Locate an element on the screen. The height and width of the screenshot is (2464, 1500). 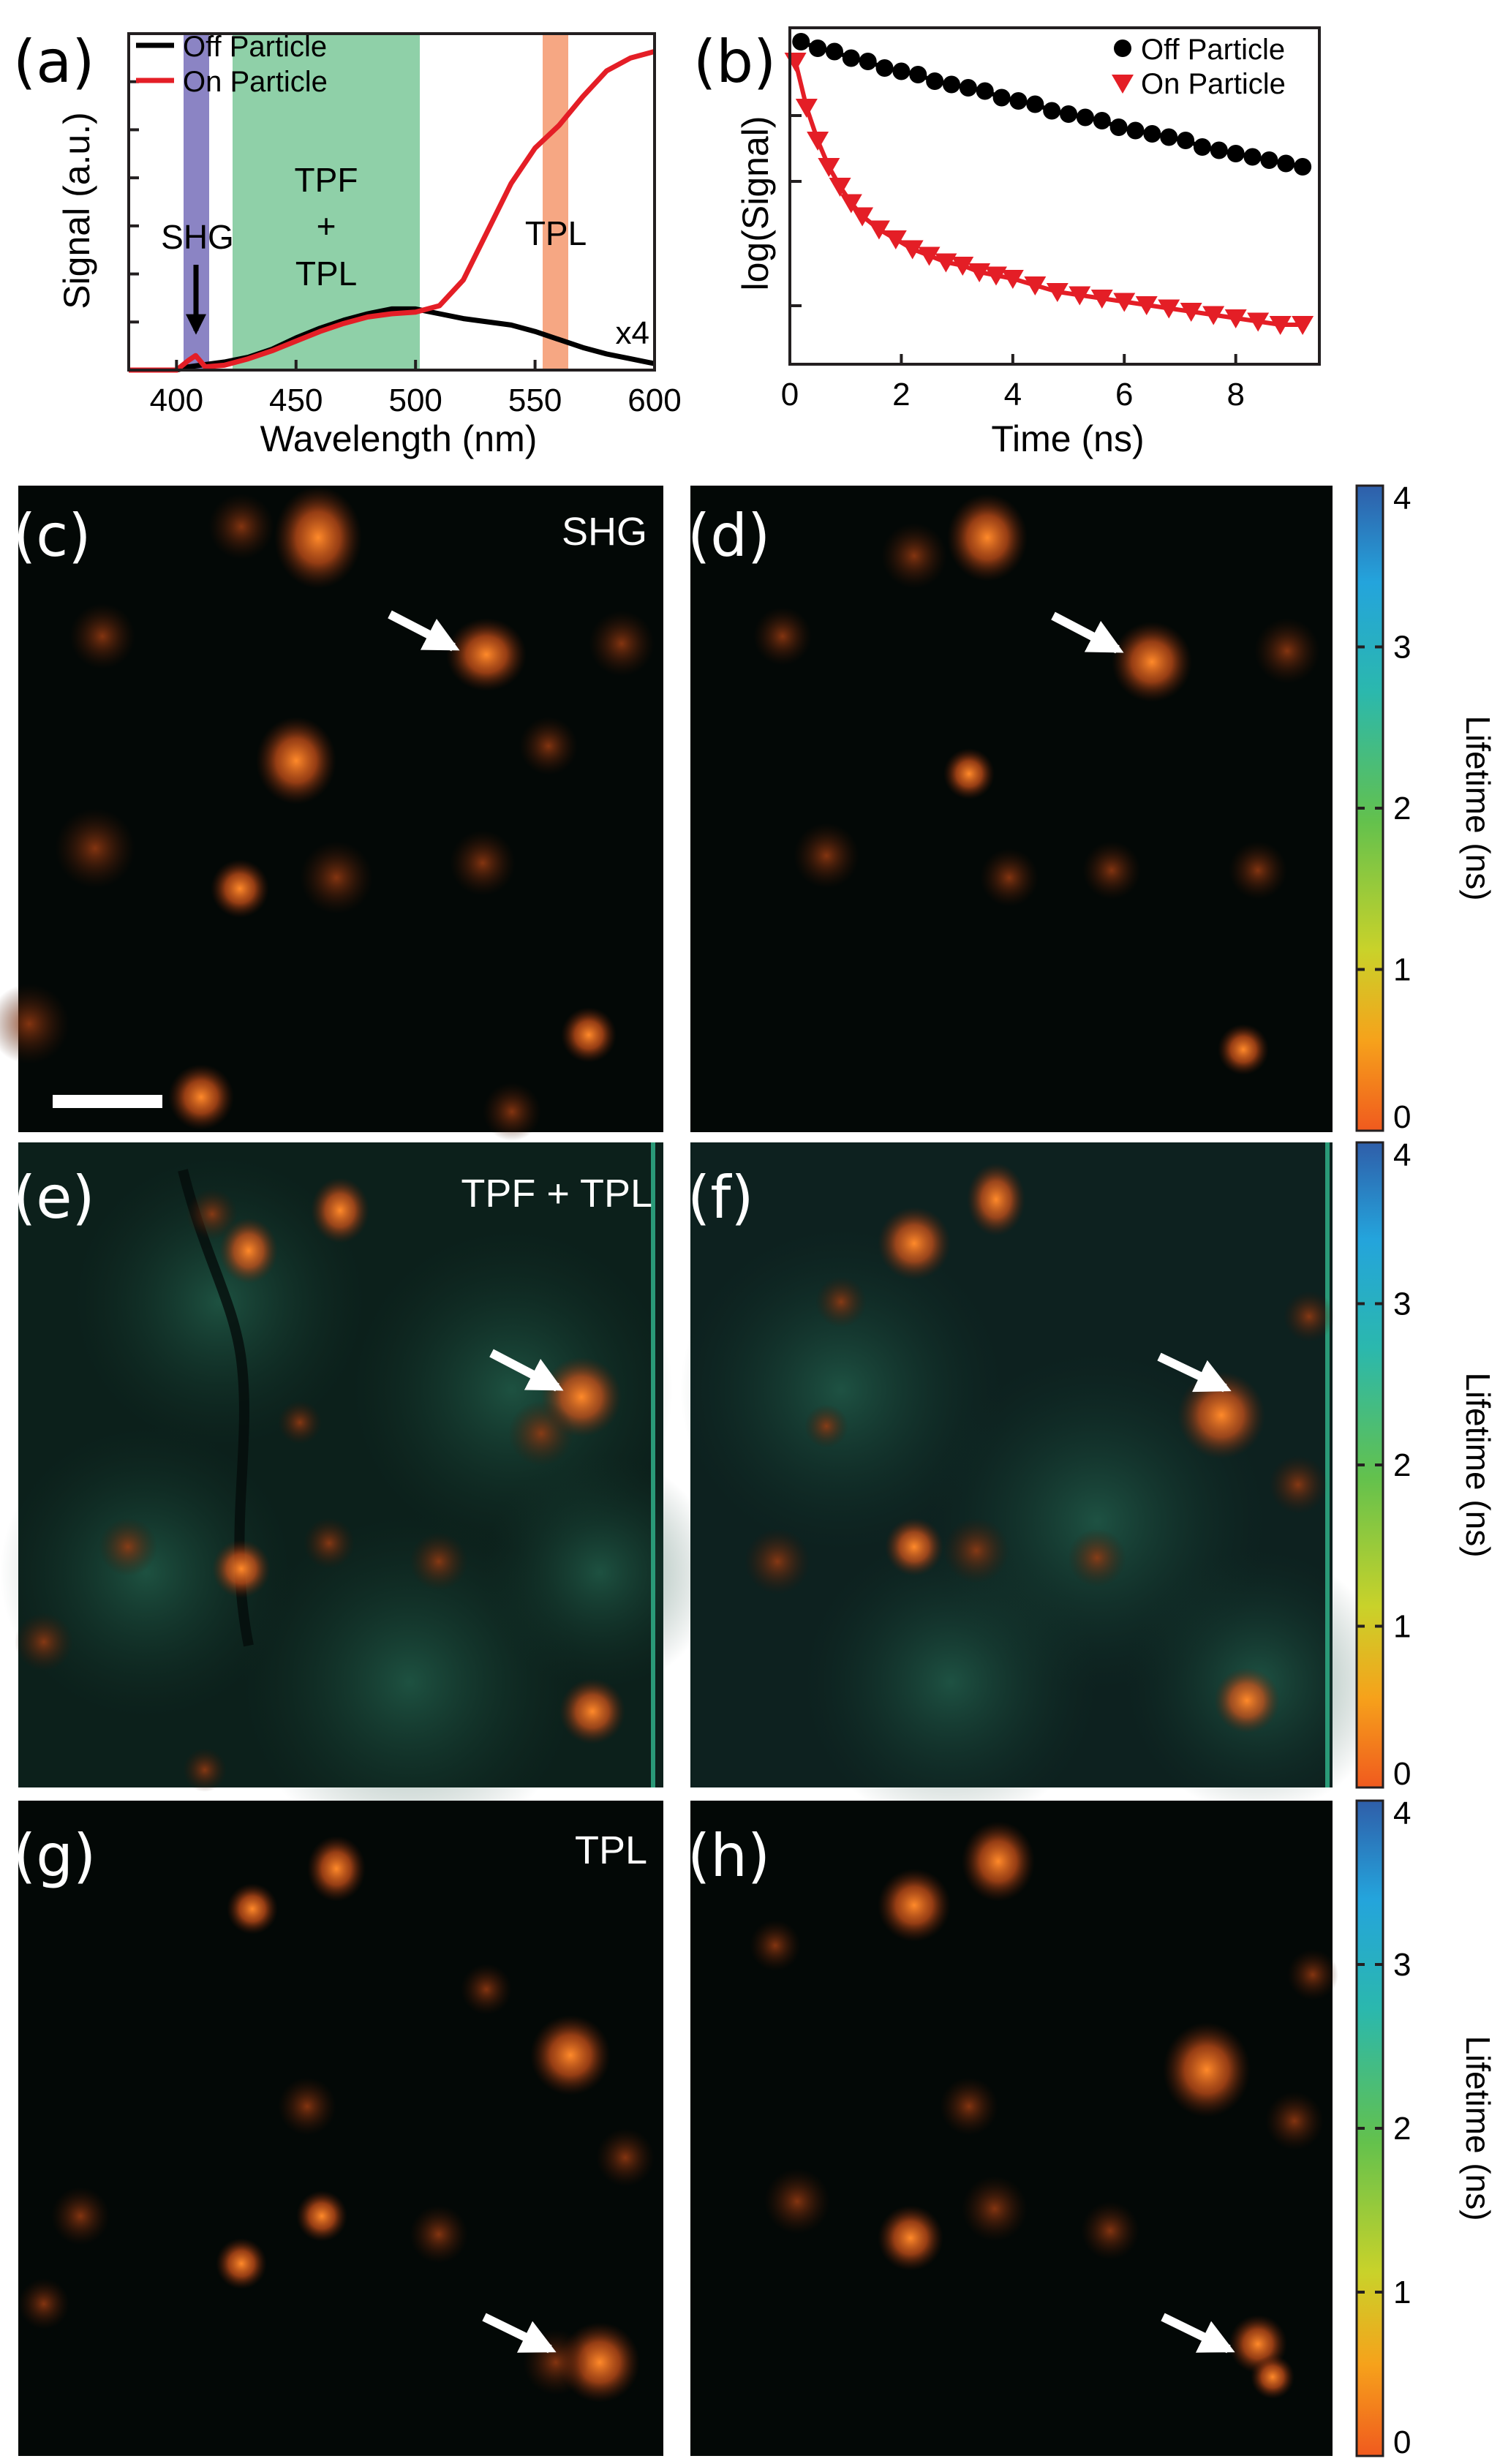
chart-b-ylabel: log(Signal) is located at coordinates (756, 203).